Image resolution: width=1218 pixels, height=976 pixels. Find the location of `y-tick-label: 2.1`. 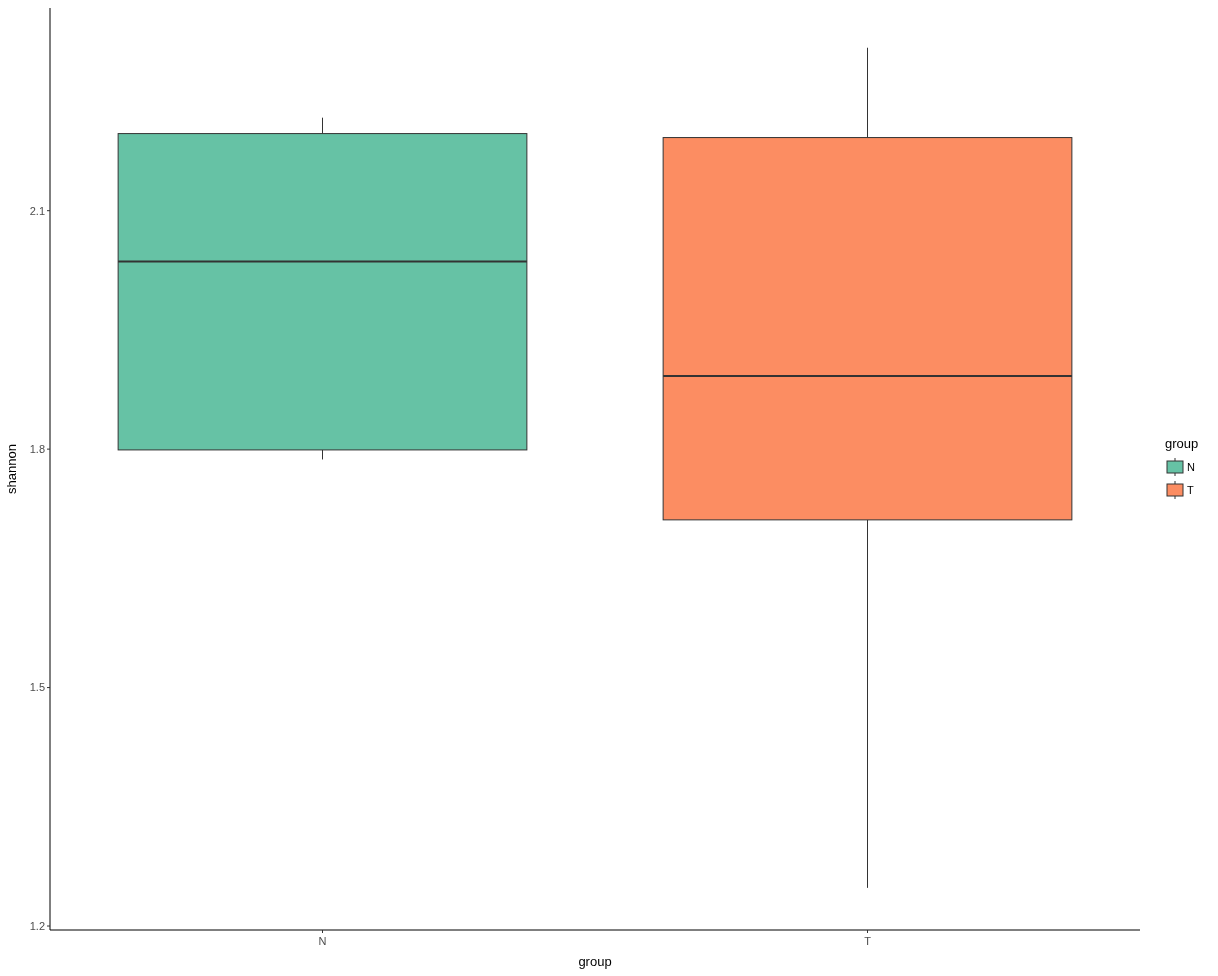

y-tick-label: 2.1 is located at coordinates (37, 210).